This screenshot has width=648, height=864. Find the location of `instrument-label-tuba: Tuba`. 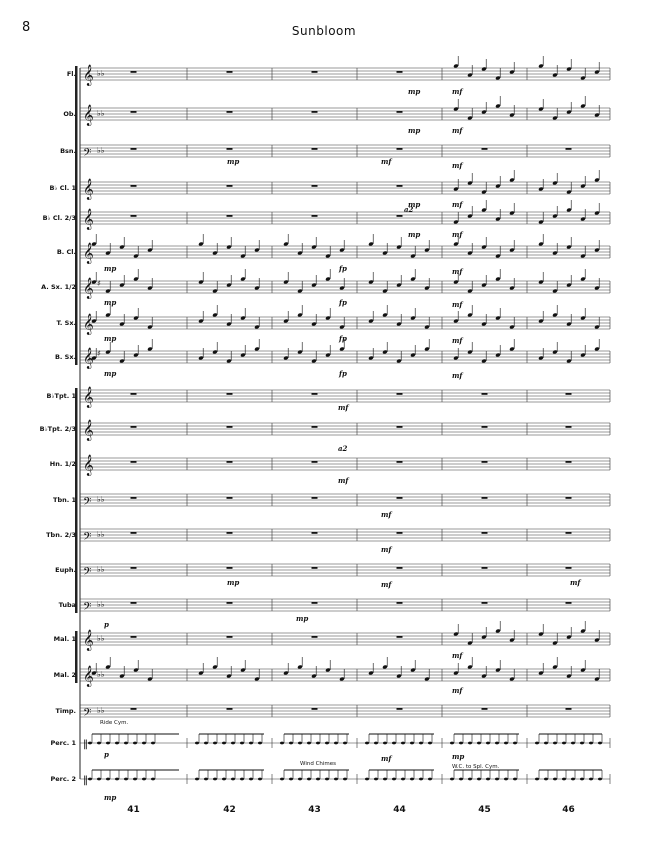

instrument-label-tuba: Tuba is located at coordinates (67, 605).